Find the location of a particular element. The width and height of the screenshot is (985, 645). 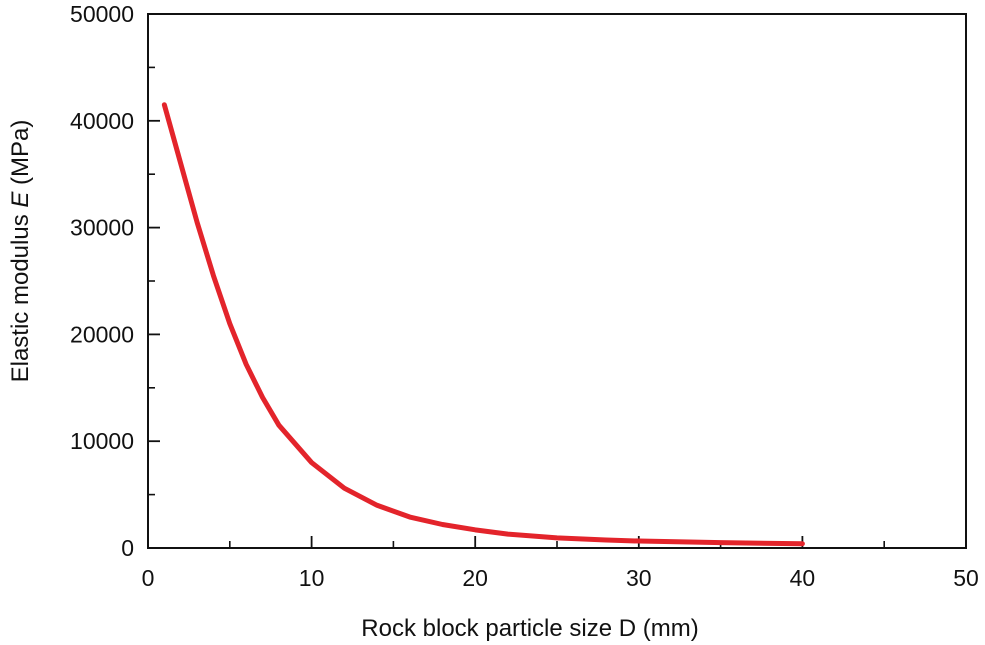

y-axis-title-suffix: (MPa) is located at coordinates (20, 156).